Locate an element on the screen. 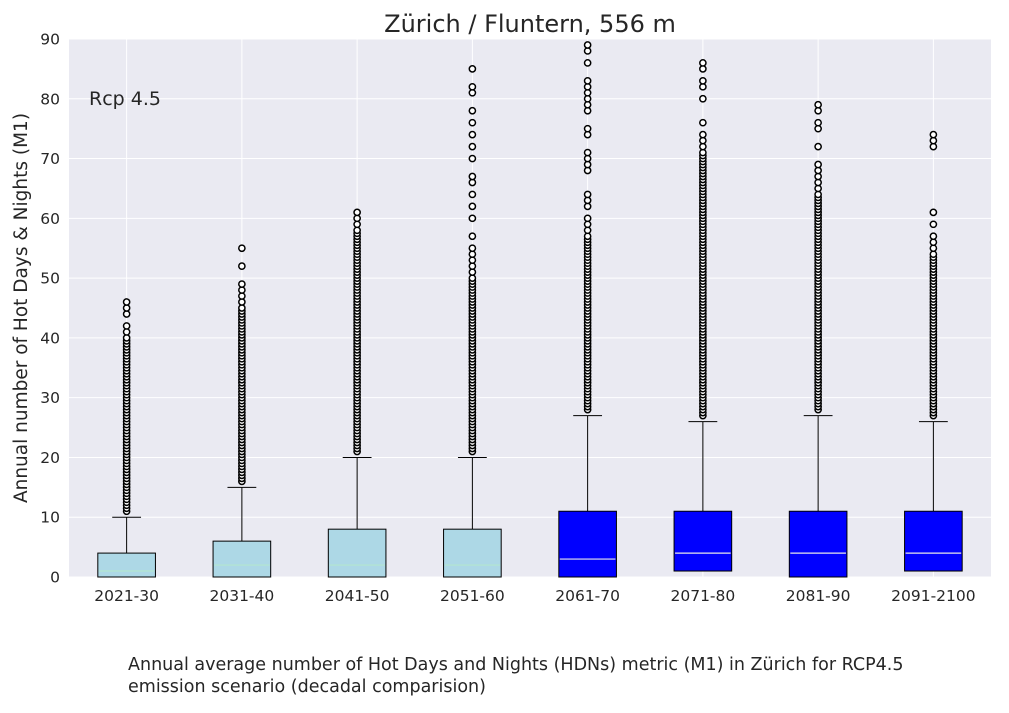  y-tick-label-80: 80 is located at coordinates (50, 99).